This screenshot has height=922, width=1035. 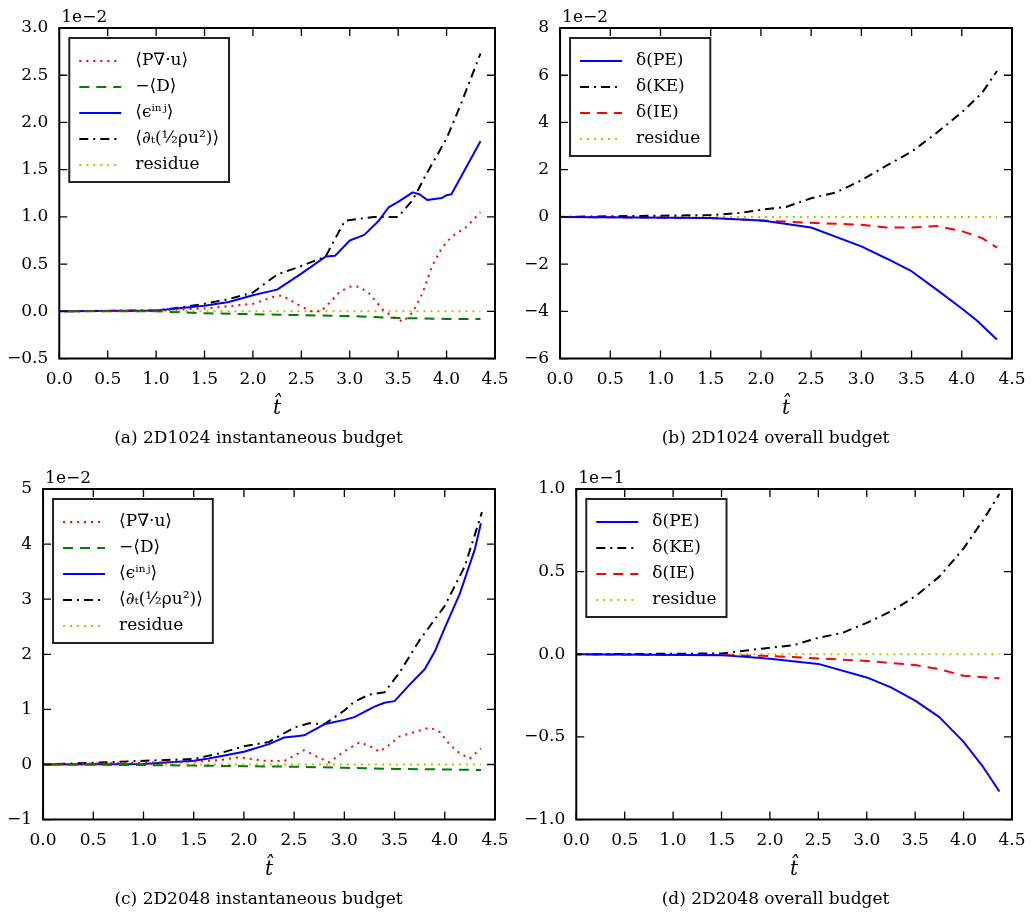 What do you see at coordinates (35, 168) in the screenshot?
I see `y-tick-label: 1.5` at bounding box center [35, 168].